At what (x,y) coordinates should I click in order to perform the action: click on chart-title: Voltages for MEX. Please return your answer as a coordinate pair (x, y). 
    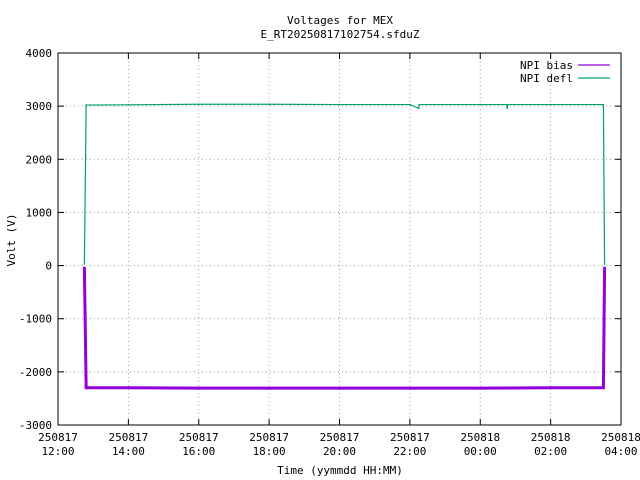
    Looking at the image, I should click on (340, 20).